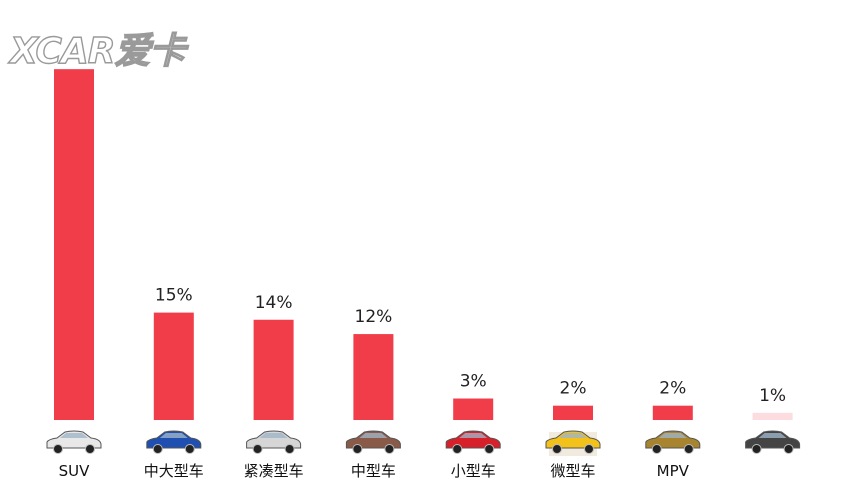 The height and width of the screenshot is (490, 852). I want to click on silver-sedan-icon, so click(274, 442).